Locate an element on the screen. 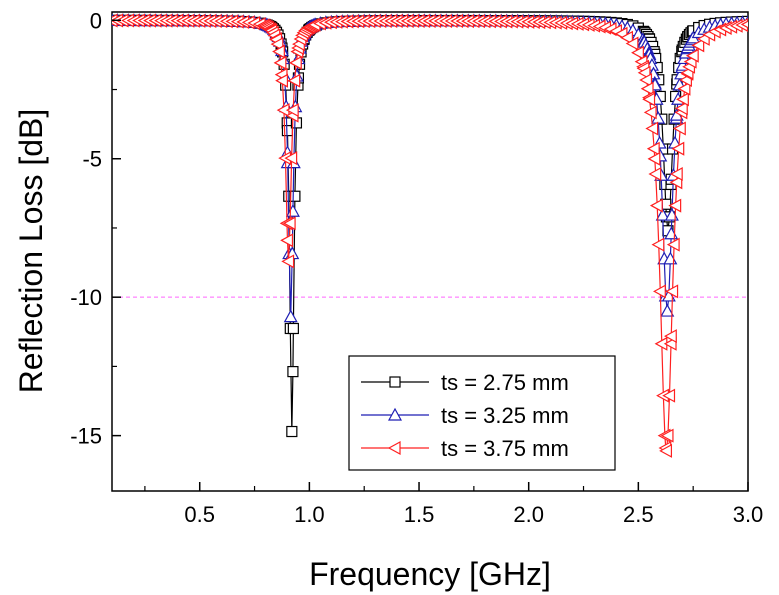  y-tick-label: -10 is located at coordinates (86, 297).